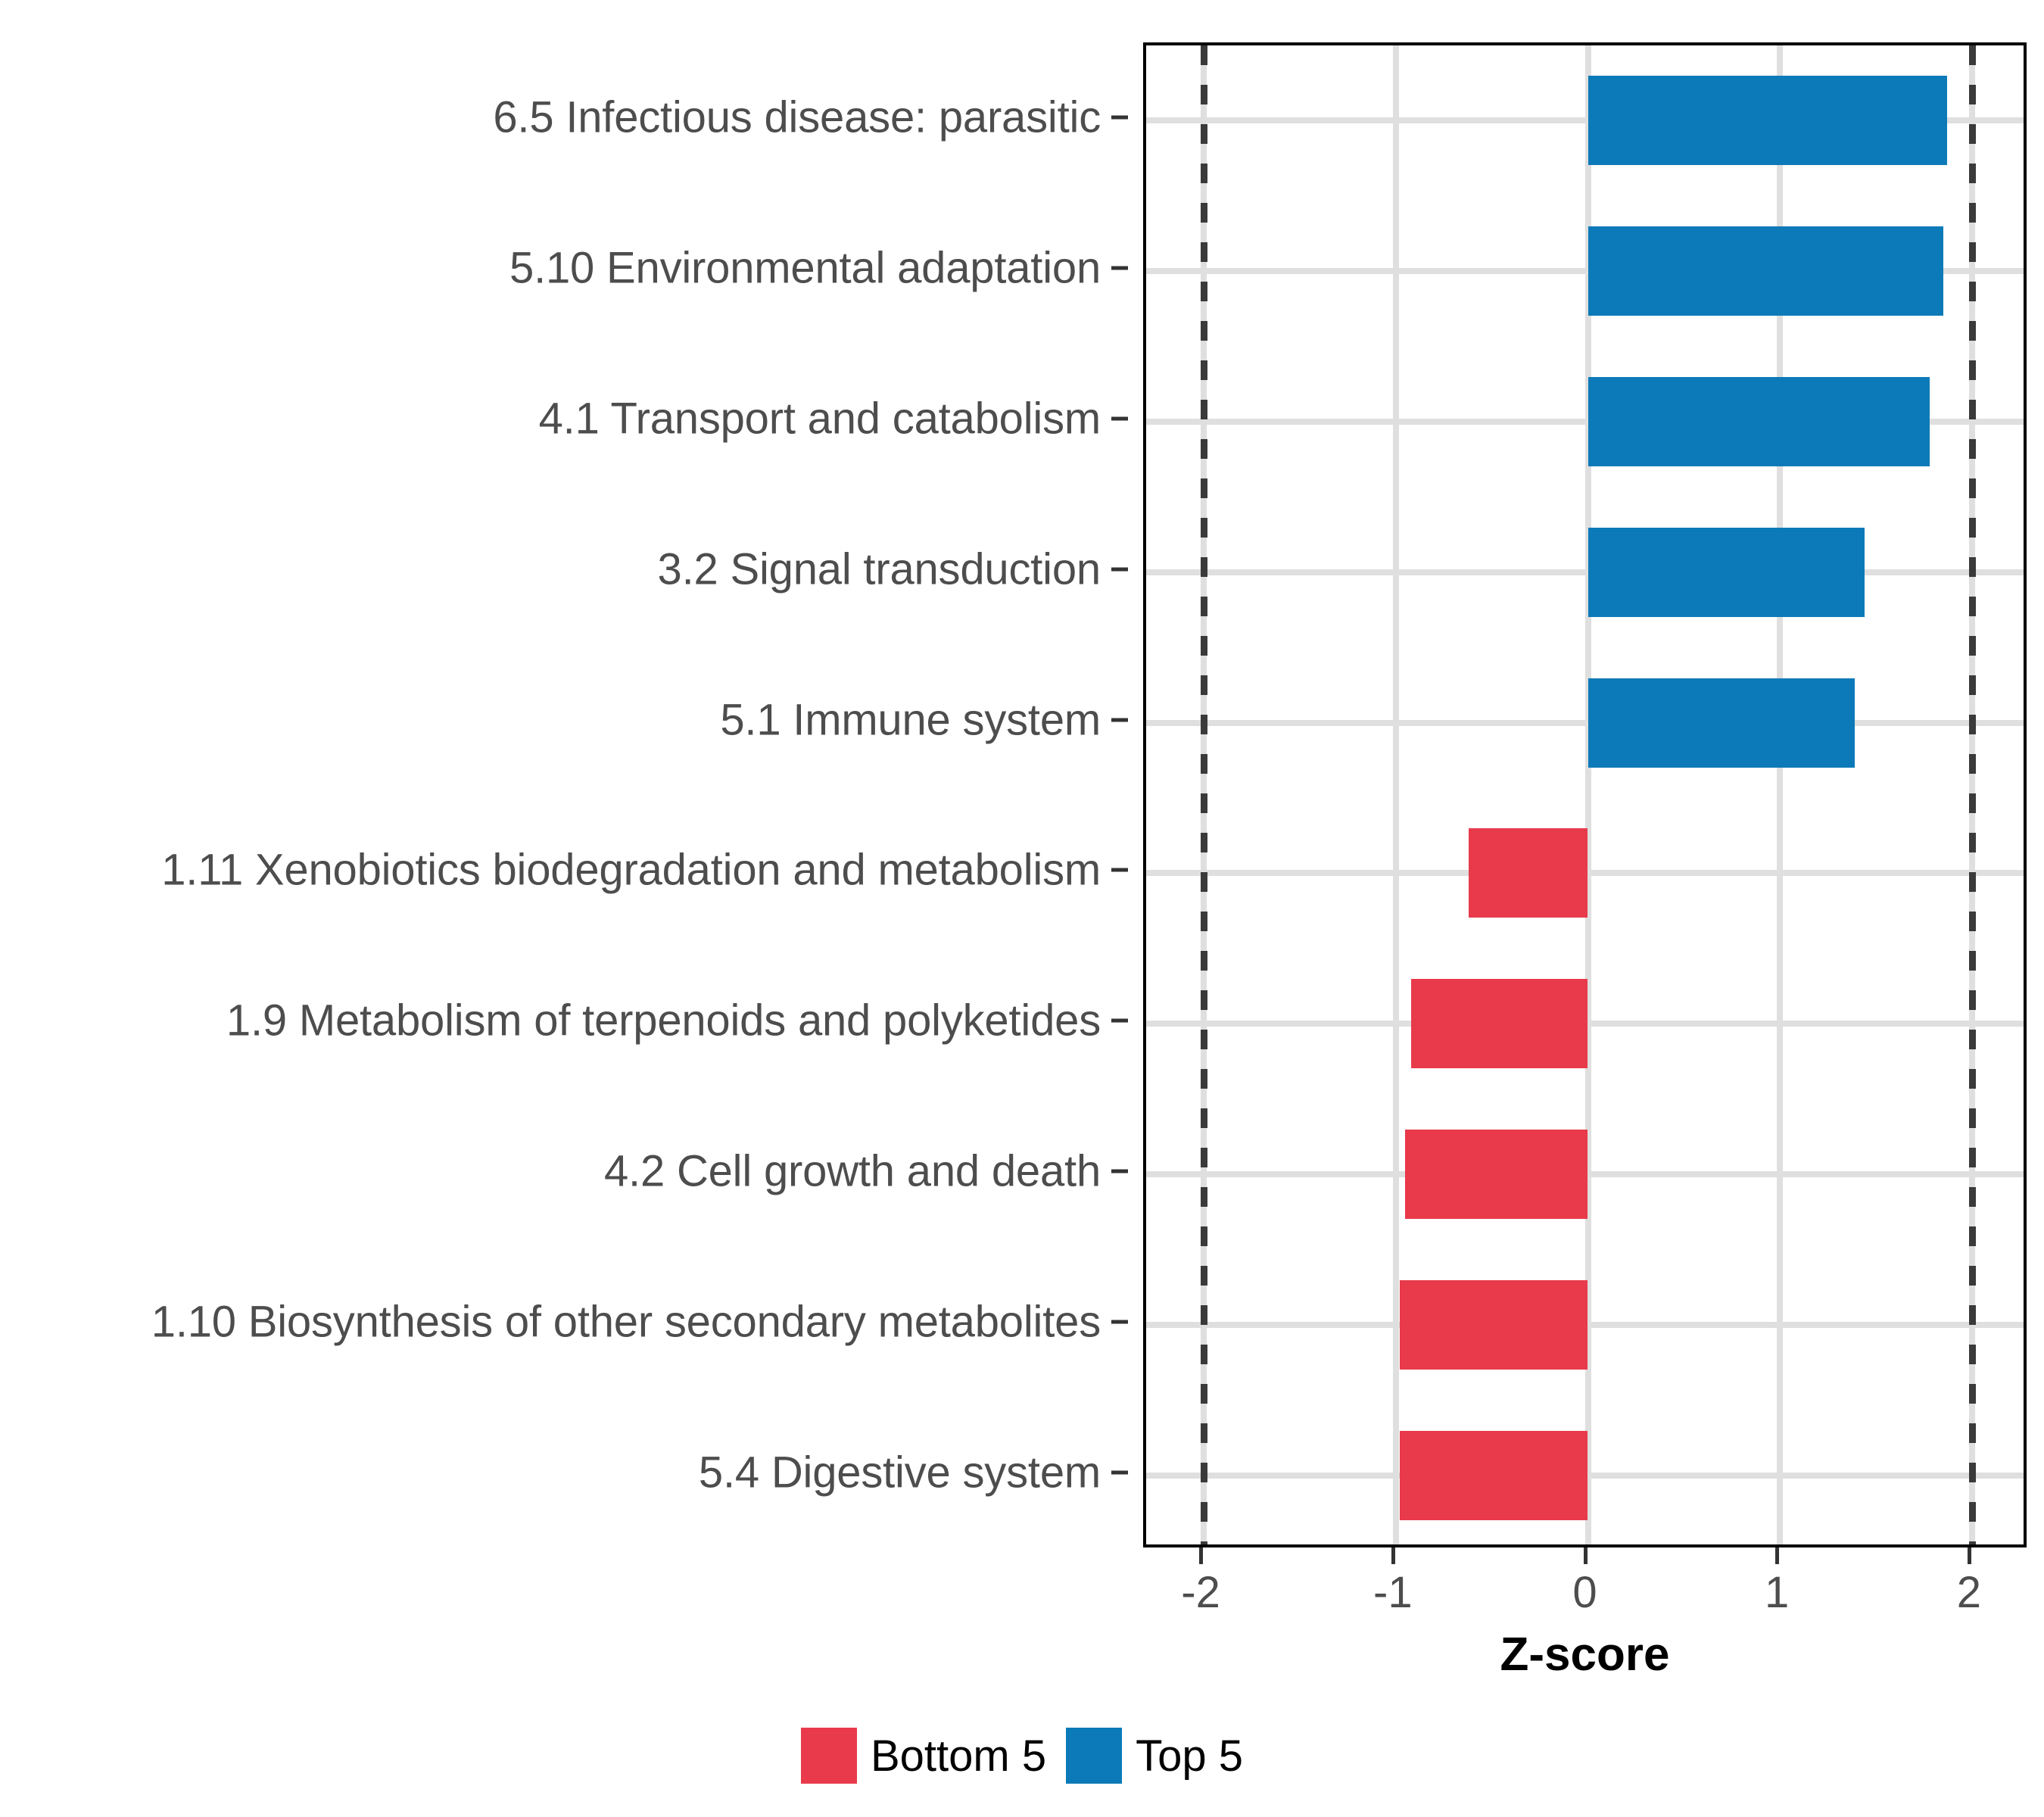 The height and width of the screenshot is (1817, 2044). Describe the element at coordinates (797, 117) in the screenshot. I see `y-tick-label: 6.5 Infectious disease: parasitic` at that location.